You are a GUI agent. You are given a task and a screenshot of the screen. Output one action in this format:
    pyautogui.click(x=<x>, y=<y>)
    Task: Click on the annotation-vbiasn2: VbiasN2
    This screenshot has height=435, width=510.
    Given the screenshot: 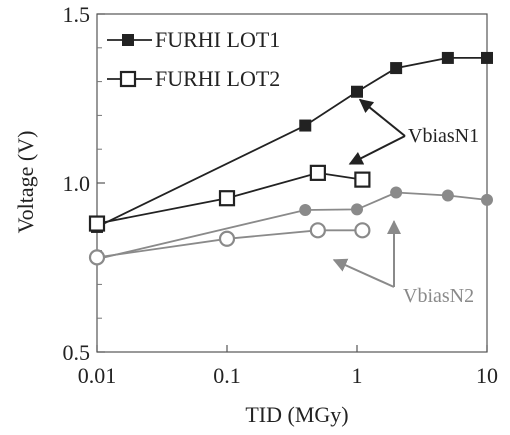 What is the action you would take?
    pyautogui.click(x=403, y=263)
    